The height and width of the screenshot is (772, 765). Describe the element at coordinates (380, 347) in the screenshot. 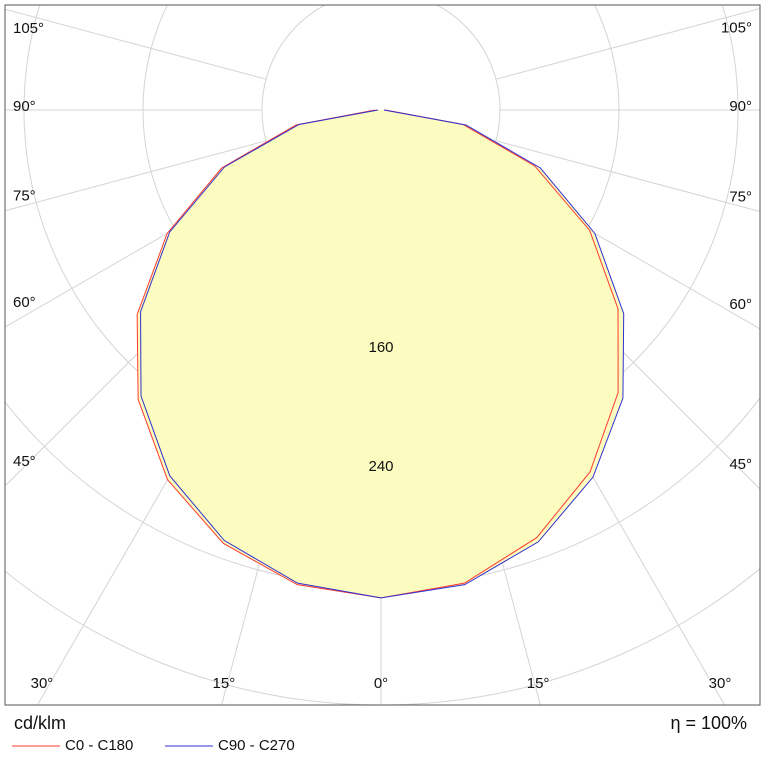

I see `intensity-tick-label: 160` at that location.